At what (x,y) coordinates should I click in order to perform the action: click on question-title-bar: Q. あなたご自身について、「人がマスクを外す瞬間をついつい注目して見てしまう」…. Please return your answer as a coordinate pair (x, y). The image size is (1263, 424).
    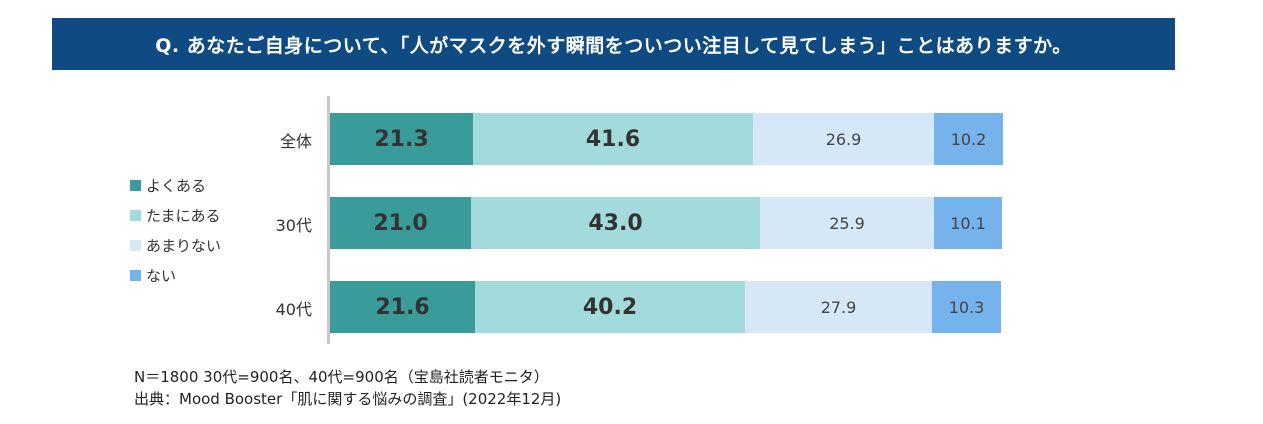
    Looking at the image, I should click on (613, 44).